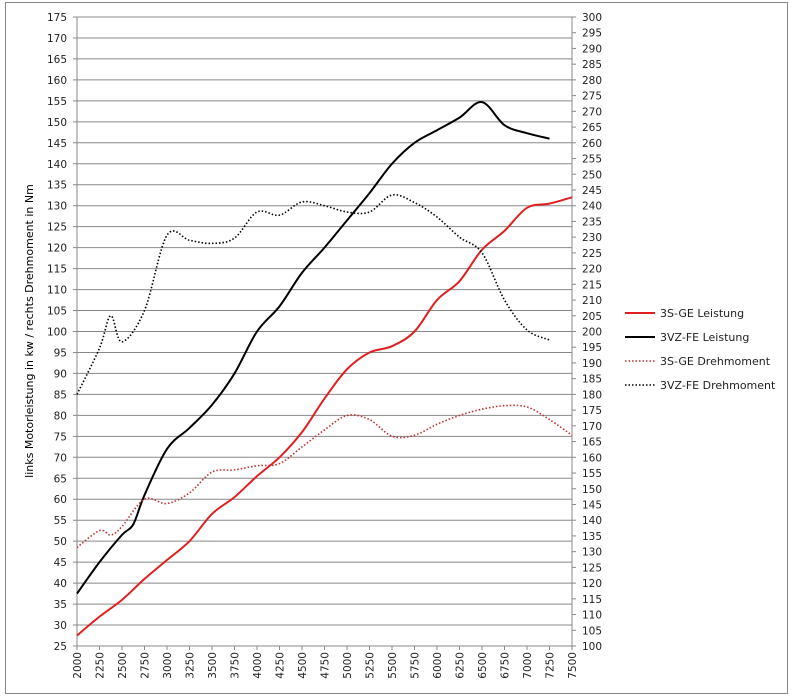  What do you see at coordinates (592, 348) in the screenshot?
I see `right-tick-label: 195` at bounding box center [592, 348].